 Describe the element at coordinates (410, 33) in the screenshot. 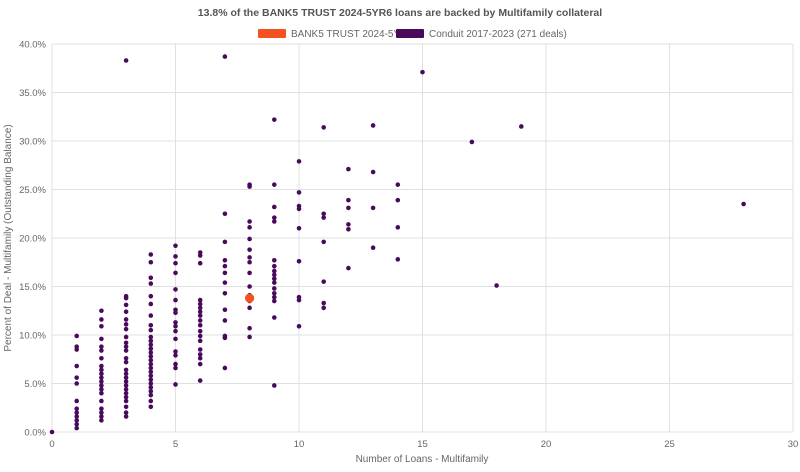

I see `legend-swatch-conduit` at that location.